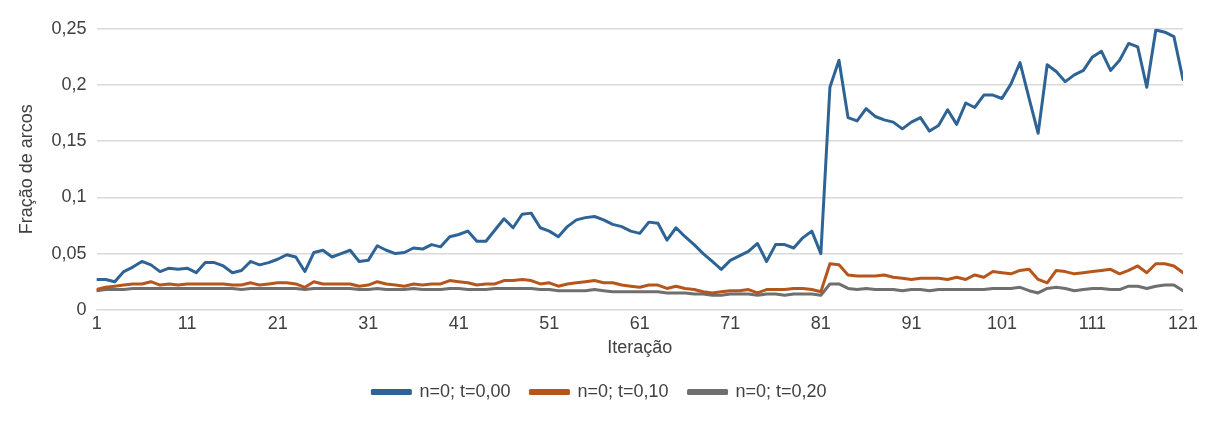 The height and width of the screenshot is (423, 1209). What do you see at coordinates (911, 322) in the screenshot?
I see `x-tick-label: 91` at bounding box center [911, 322].